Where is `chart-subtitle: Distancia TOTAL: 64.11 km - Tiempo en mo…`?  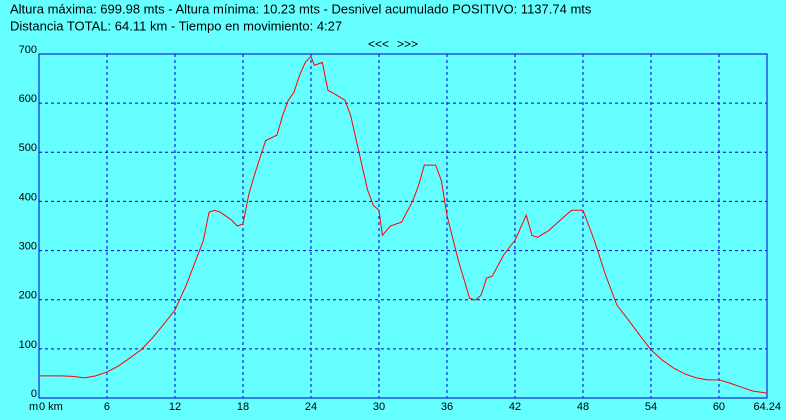 chart-subtitle: Distancia TOTAL: 64.11 km - Tiempo en mo… is located at coordinates (176, 25).